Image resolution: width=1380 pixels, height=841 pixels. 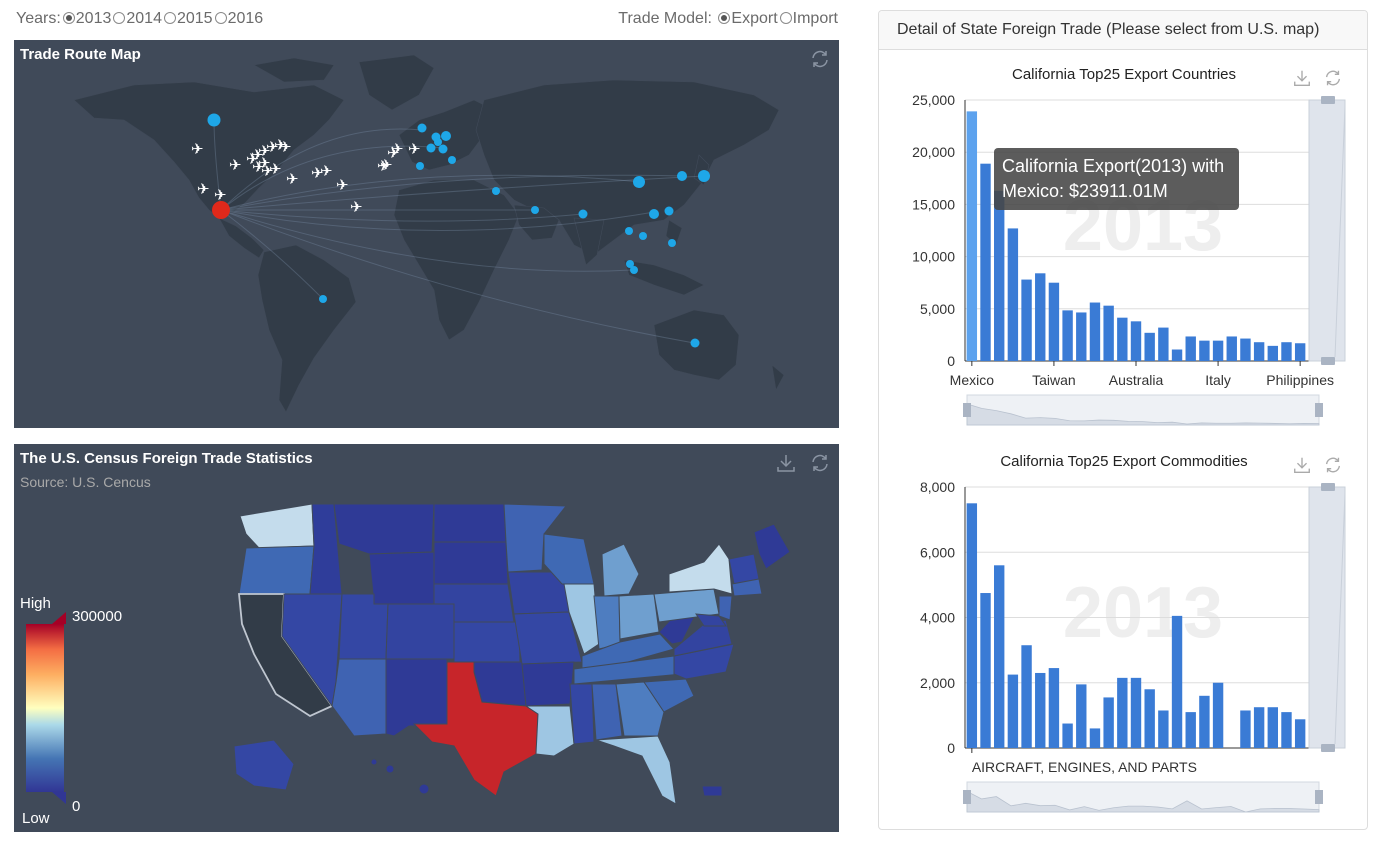 What do you see at coordinates (634, 270) in the screenshot?
I see `point-singapore` at bounding box center [634, 270].